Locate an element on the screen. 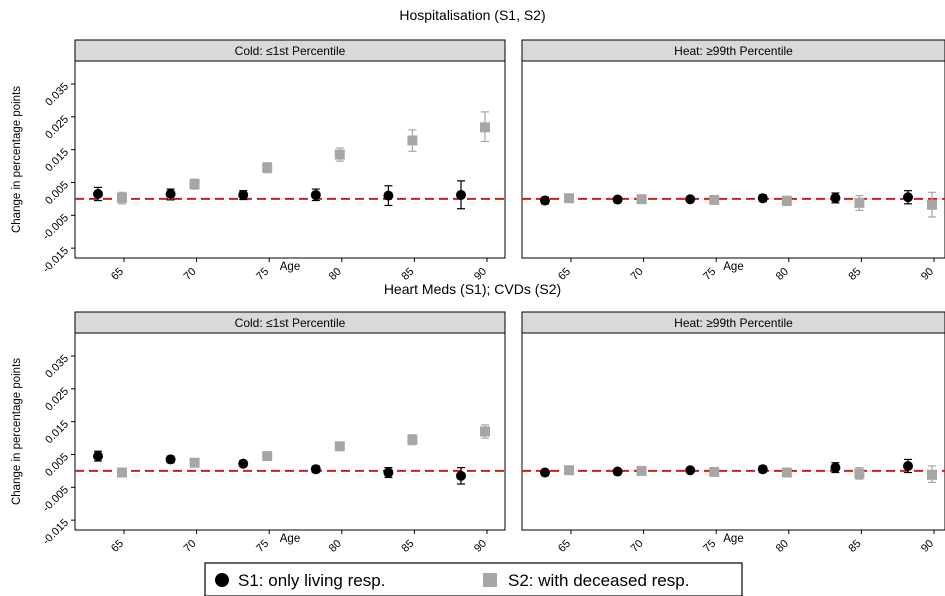  chart-title: Heart Meds (S1); CVDs (S2) is located at coordinates (472, 289).